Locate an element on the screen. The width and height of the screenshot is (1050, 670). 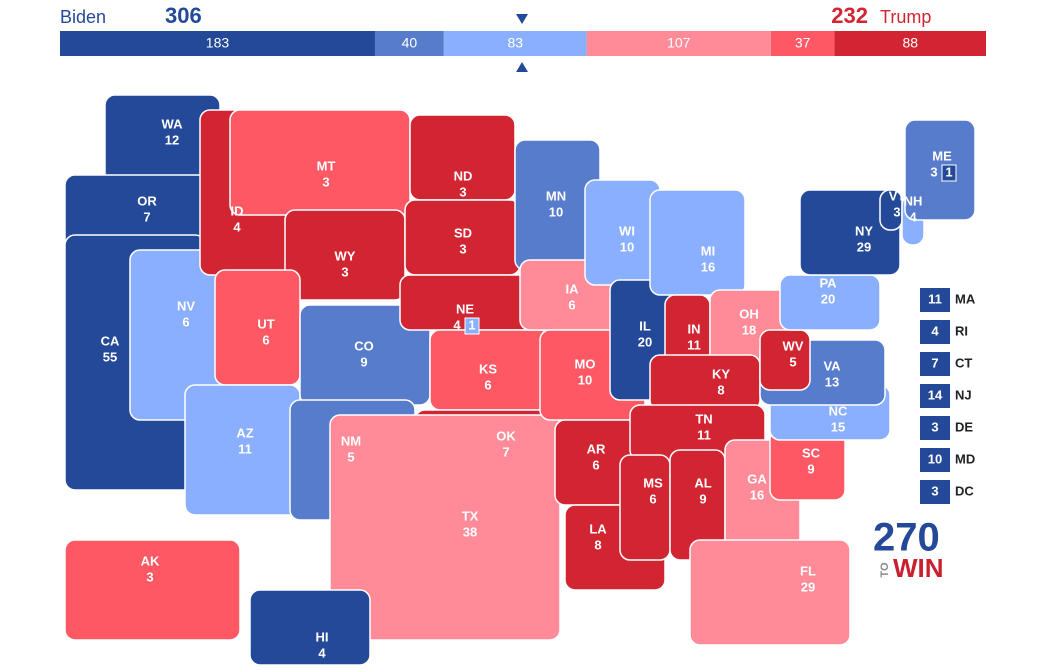
state-ev: 12 is located at coordinates (172, 139).